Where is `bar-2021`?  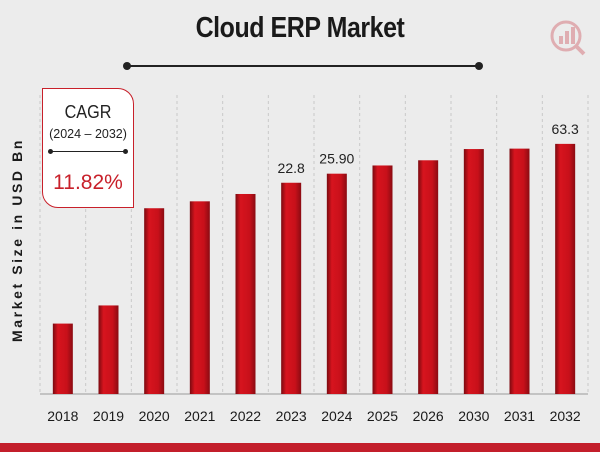 bar-2021 is located at coordinates (199, 297).